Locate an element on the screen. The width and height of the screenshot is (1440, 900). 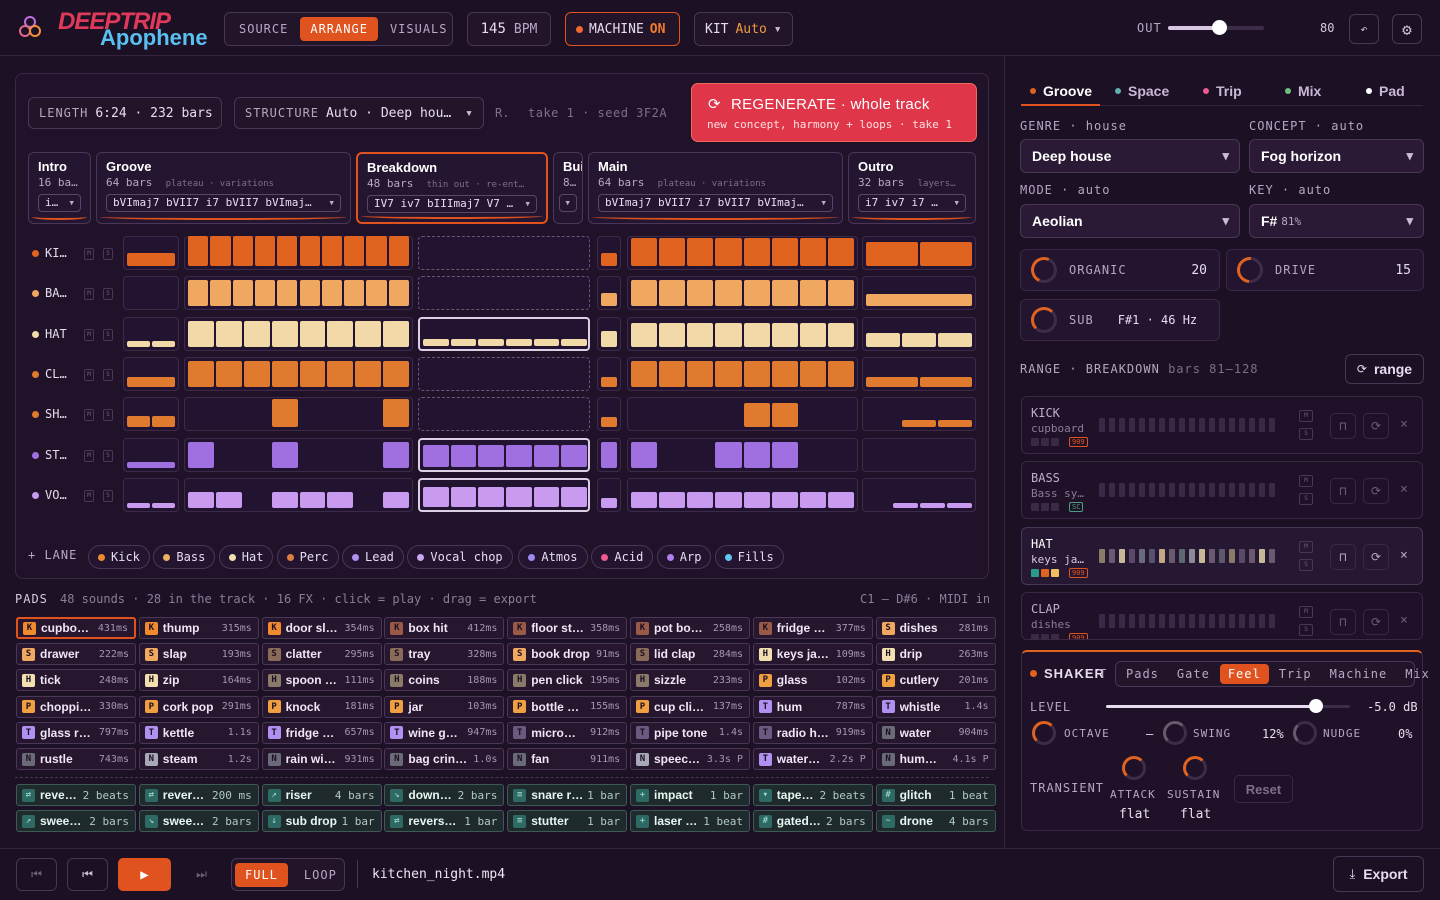
organic-knob: ORGANIC 20 is located at coordinates (1120, 270).